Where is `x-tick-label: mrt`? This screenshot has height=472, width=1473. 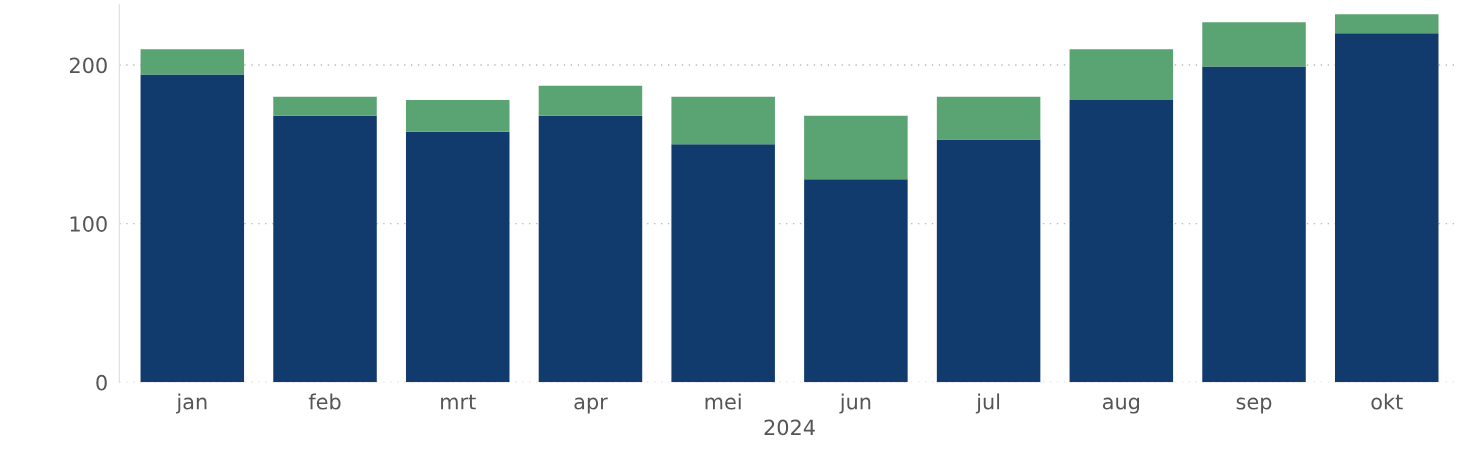 x-tick-label: mrt is located at coordinates (458, 402).